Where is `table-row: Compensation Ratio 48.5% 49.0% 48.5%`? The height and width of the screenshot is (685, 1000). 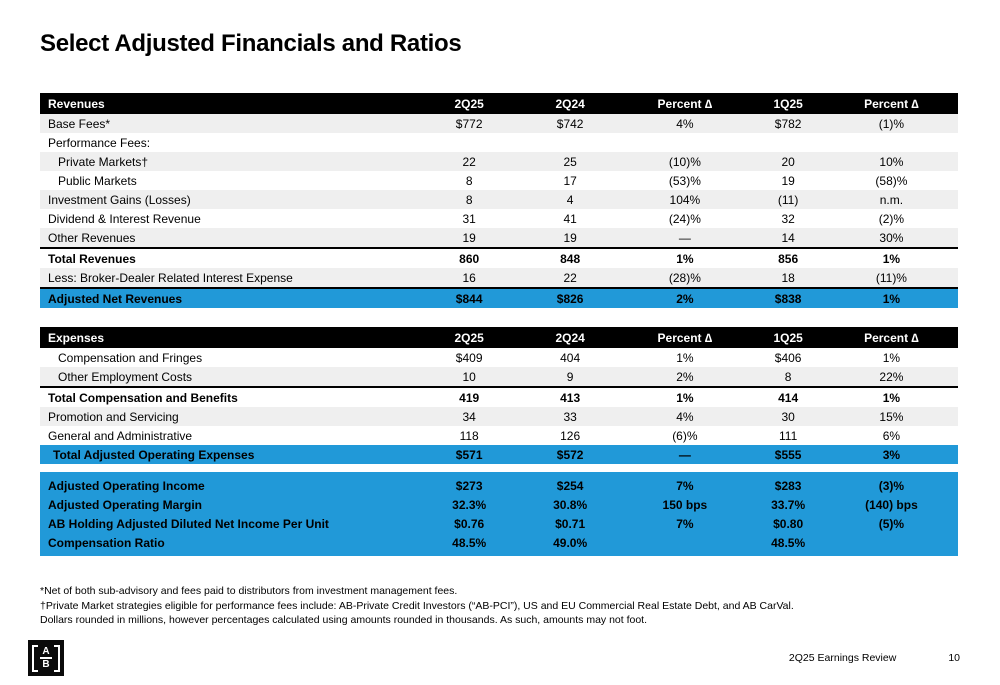
table-row: Compensation Ratio 48.5% 49.0% 48.5% is located at coordinates (499, 542).